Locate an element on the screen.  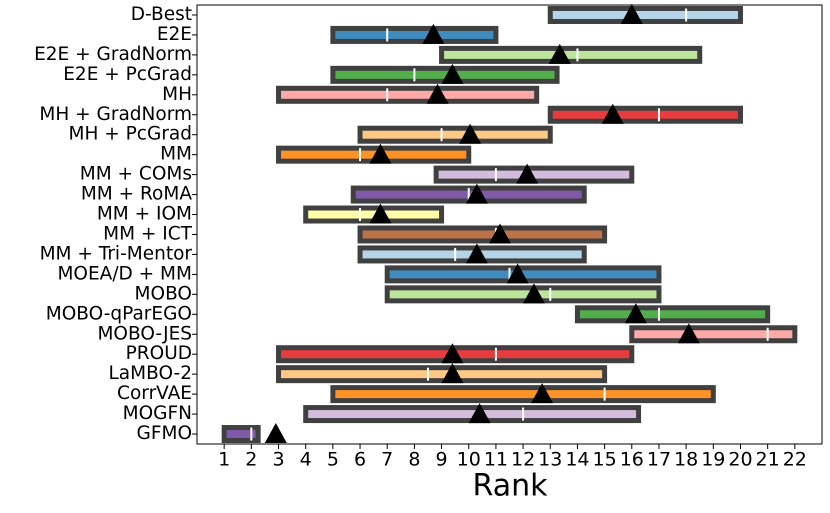
y-tick-label: E2E is located at coordinates (174, 34).